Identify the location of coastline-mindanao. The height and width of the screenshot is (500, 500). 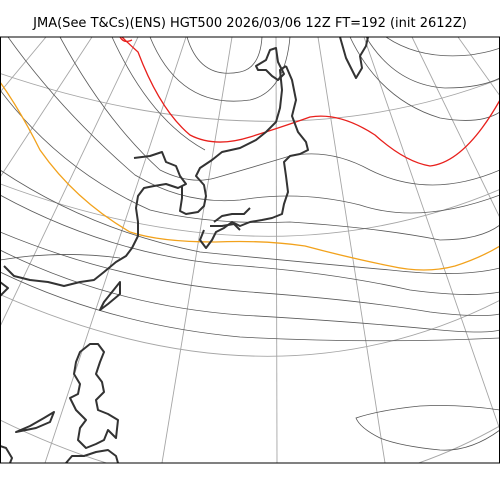
(92, 456).